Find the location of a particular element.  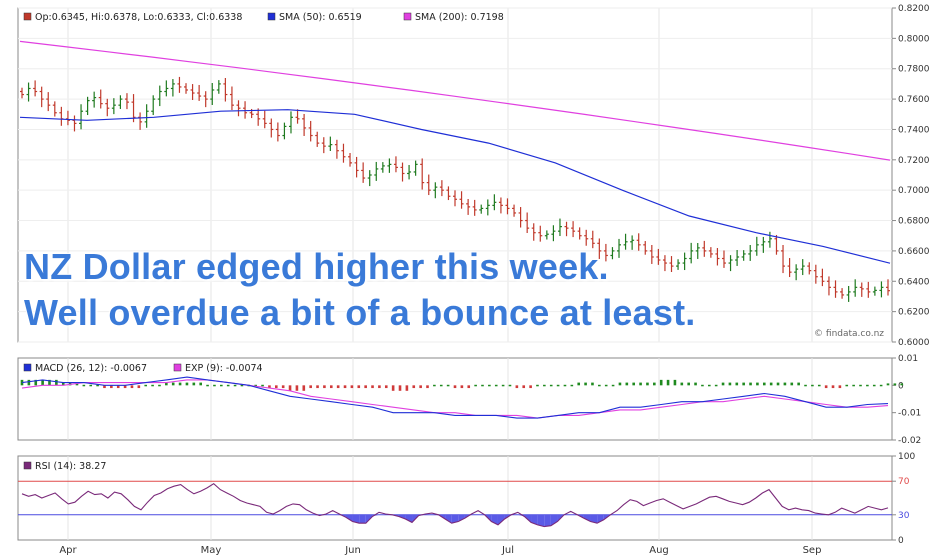

price-tick-label: 0.7400 is located at coordinates (914, 130).